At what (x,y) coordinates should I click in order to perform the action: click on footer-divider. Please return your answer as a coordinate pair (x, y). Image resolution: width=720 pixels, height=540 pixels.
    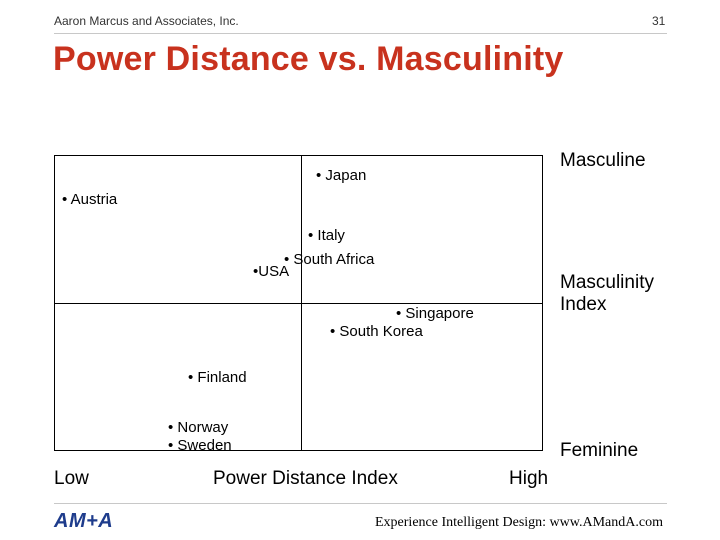
    Looking at the image, I should click on (360, 503).